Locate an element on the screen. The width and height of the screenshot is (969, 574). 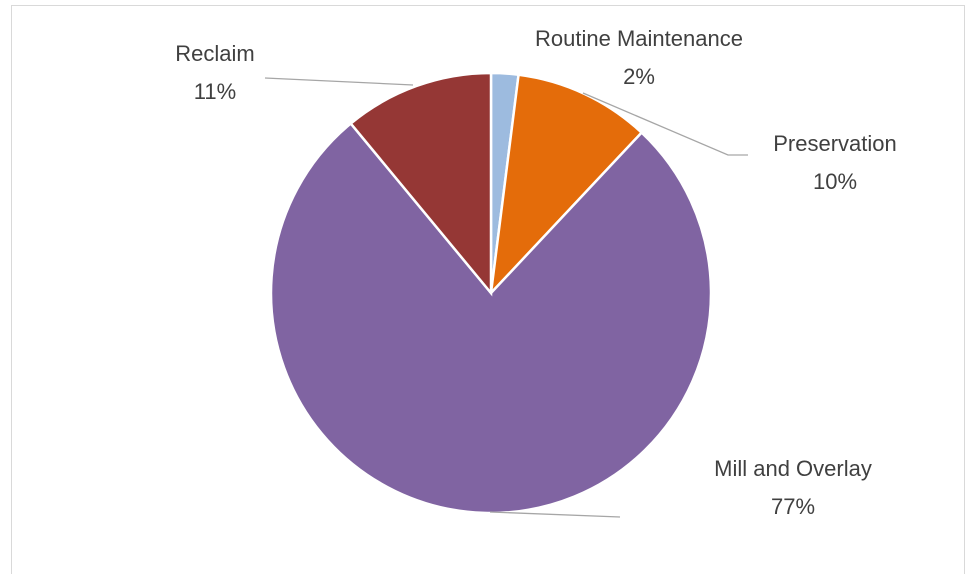
slice-value-label: 2% is located at coordinates (639, 76).